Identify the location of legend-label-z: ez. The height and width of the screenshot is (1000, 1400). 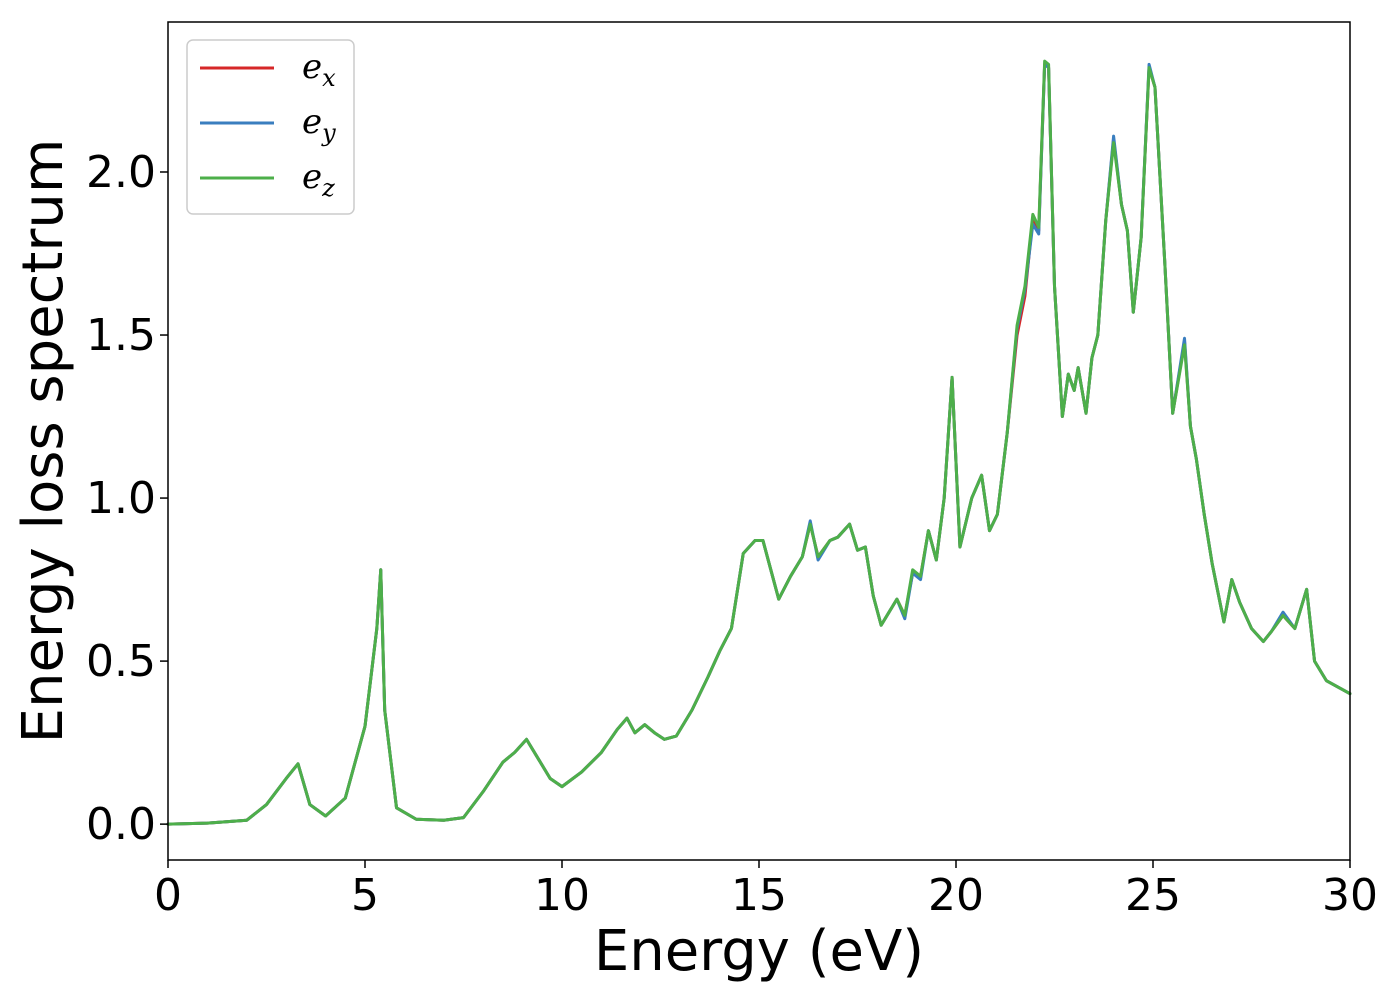
(318, 179).